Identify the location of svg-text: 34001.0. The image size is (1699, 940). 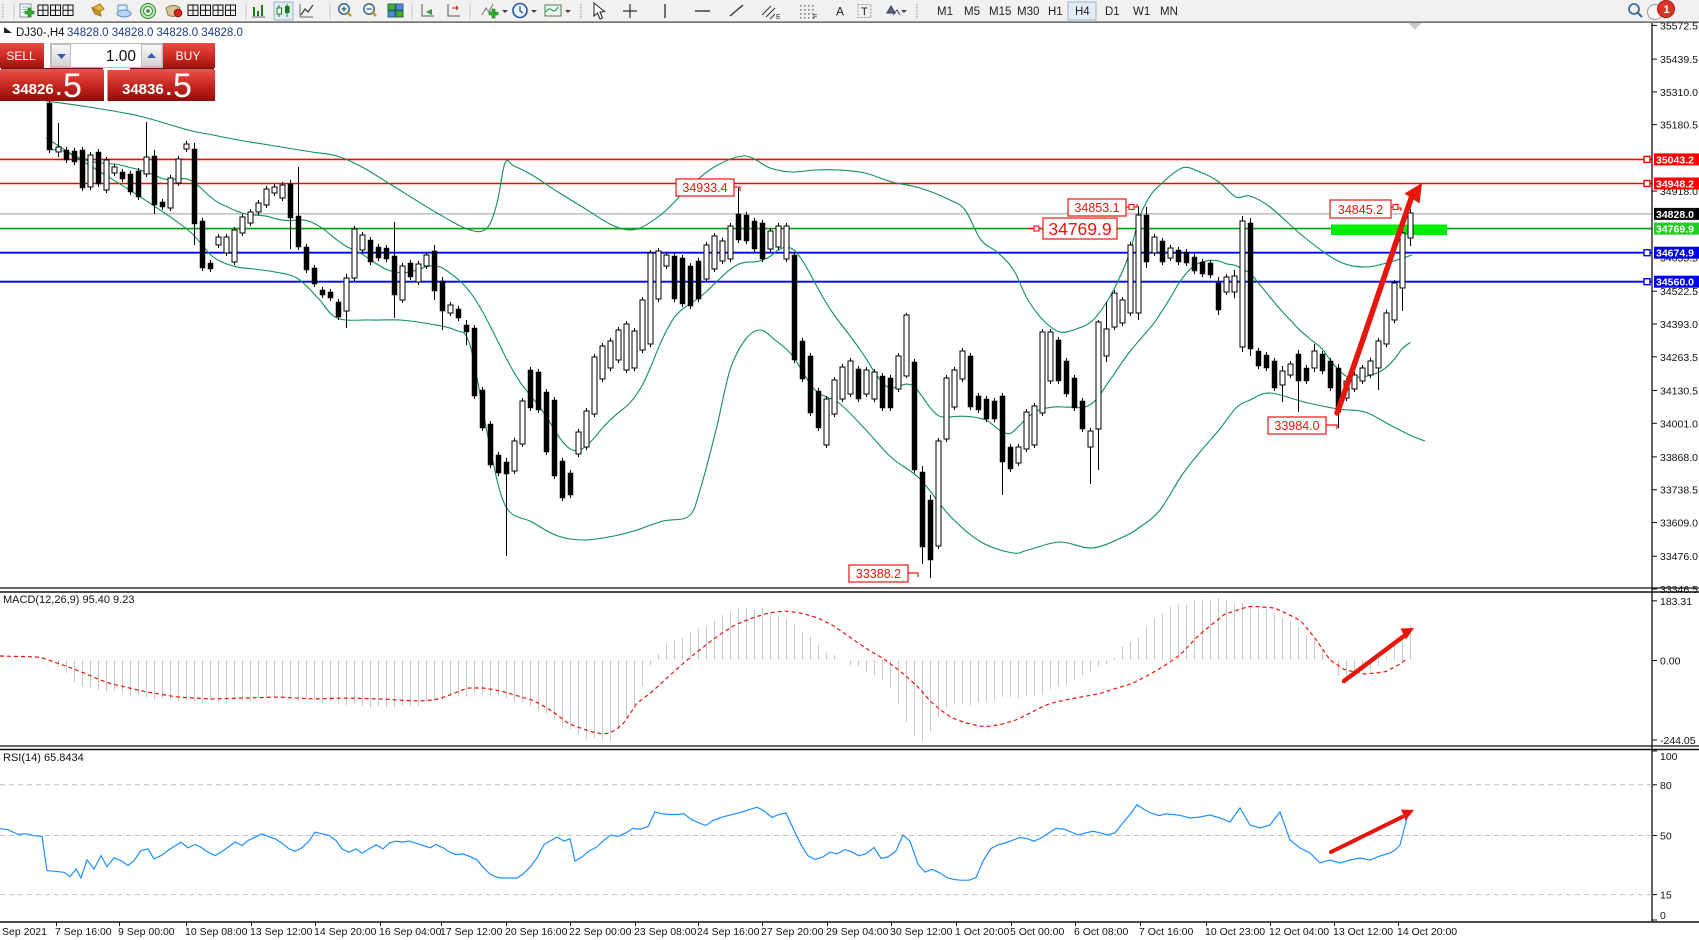
(1679, 424).